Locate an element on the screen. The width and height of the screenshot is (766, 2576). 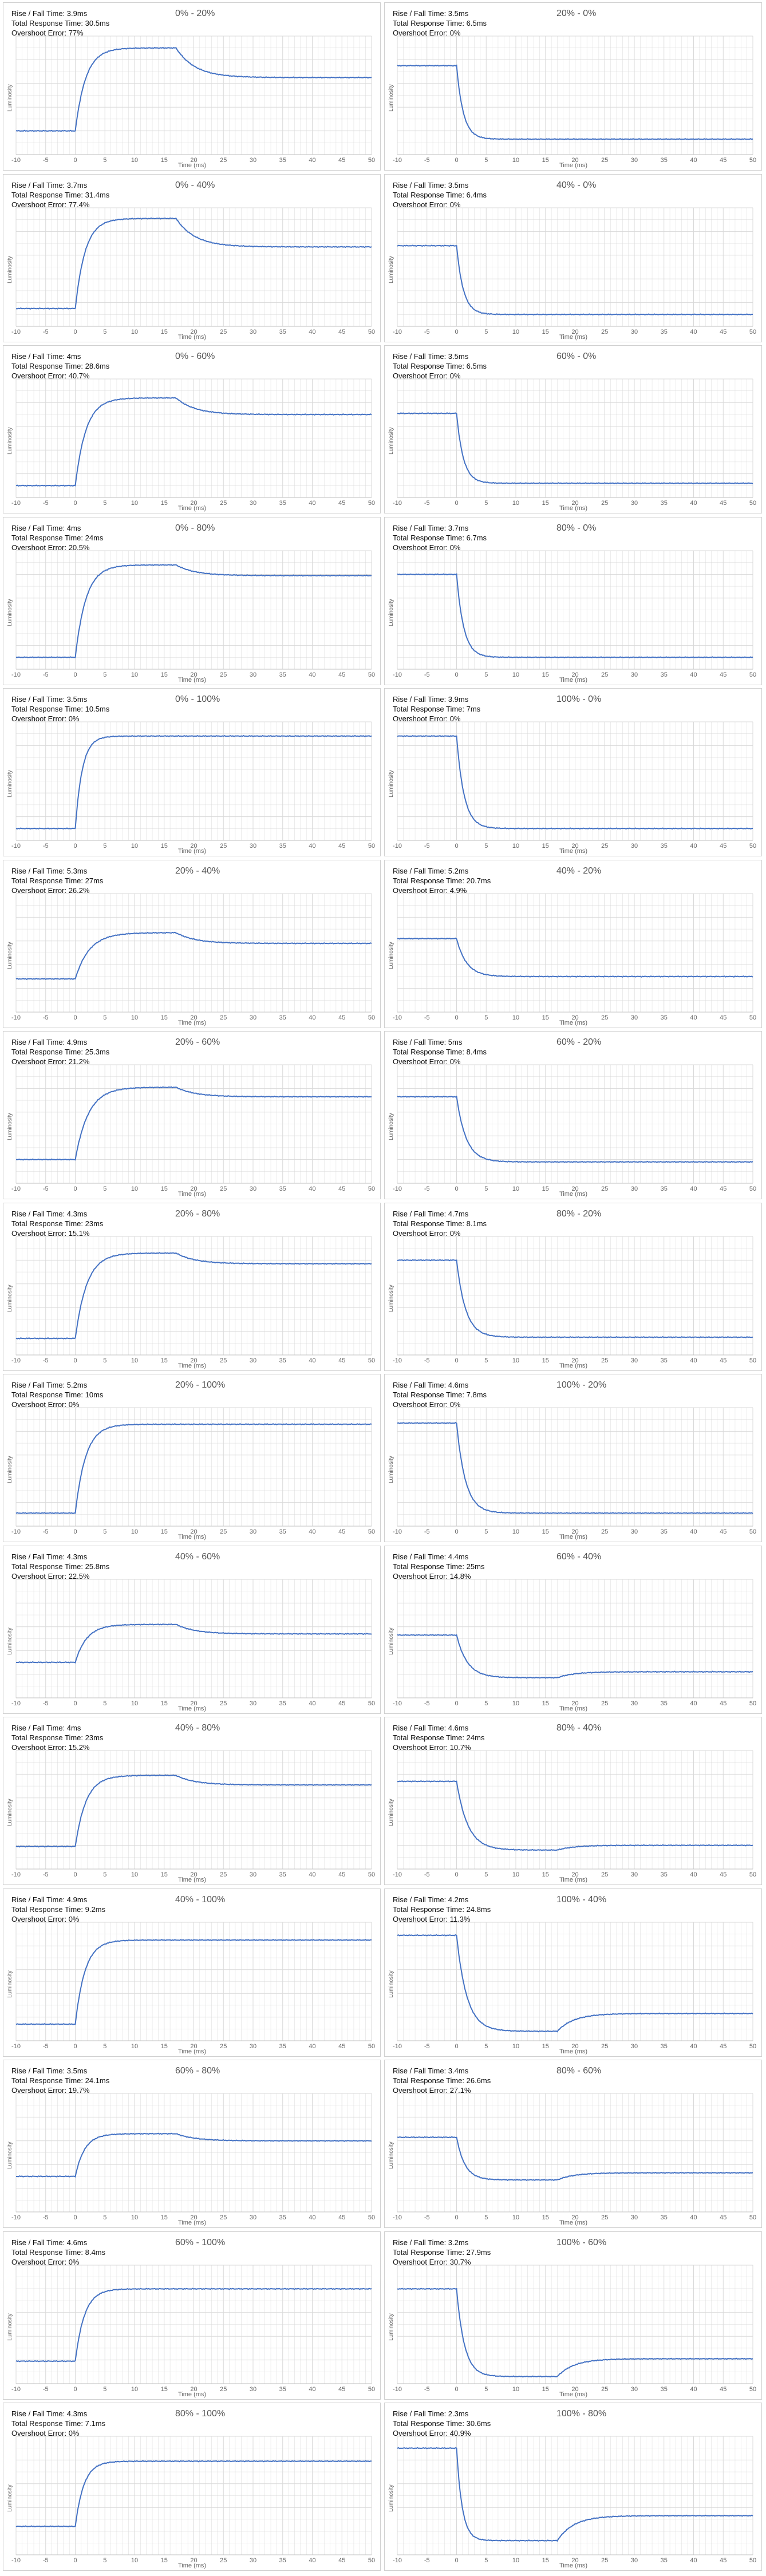
chart-title: 40% - 60% is located at coordinates (198, 1557).